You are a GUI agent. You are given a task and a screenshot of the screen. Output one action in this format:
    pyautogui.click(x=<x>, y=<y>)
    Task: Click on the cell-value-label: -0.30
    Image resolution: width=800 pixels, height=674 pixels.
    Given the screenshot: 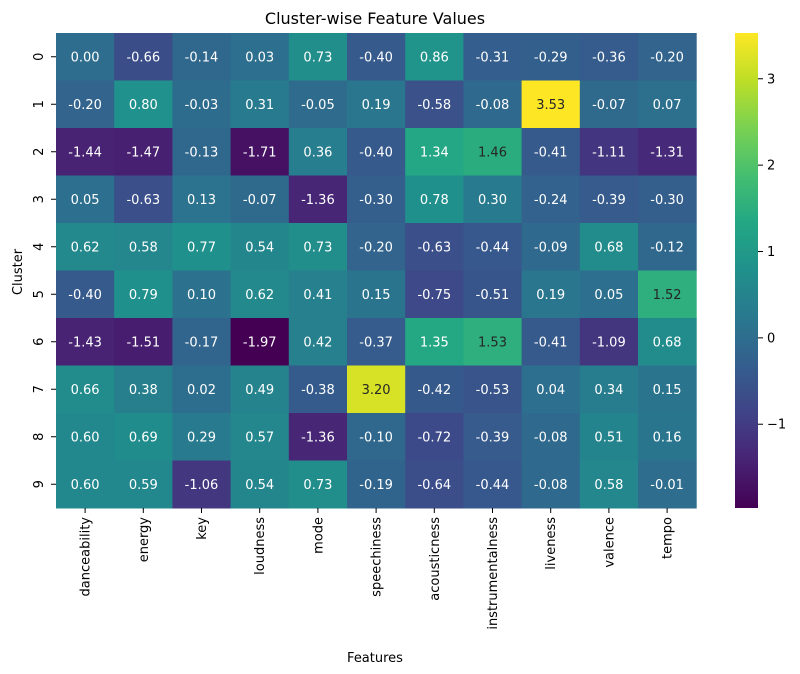 What is the action you would take?
    pyautogui.click(x=376, y=200)
    